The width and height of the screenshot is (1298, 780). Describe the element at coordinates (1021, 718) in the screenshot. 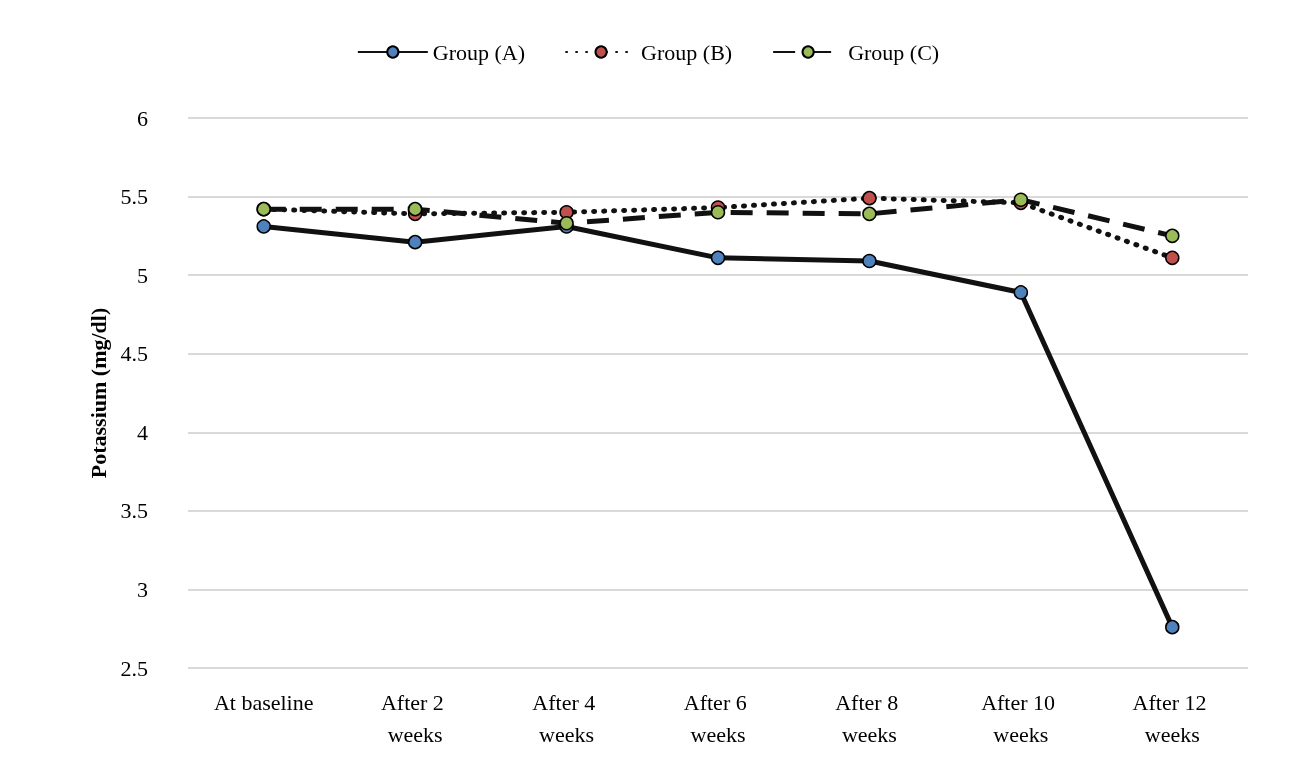

I see `x-tick-label: After 10 weeks` at that location.